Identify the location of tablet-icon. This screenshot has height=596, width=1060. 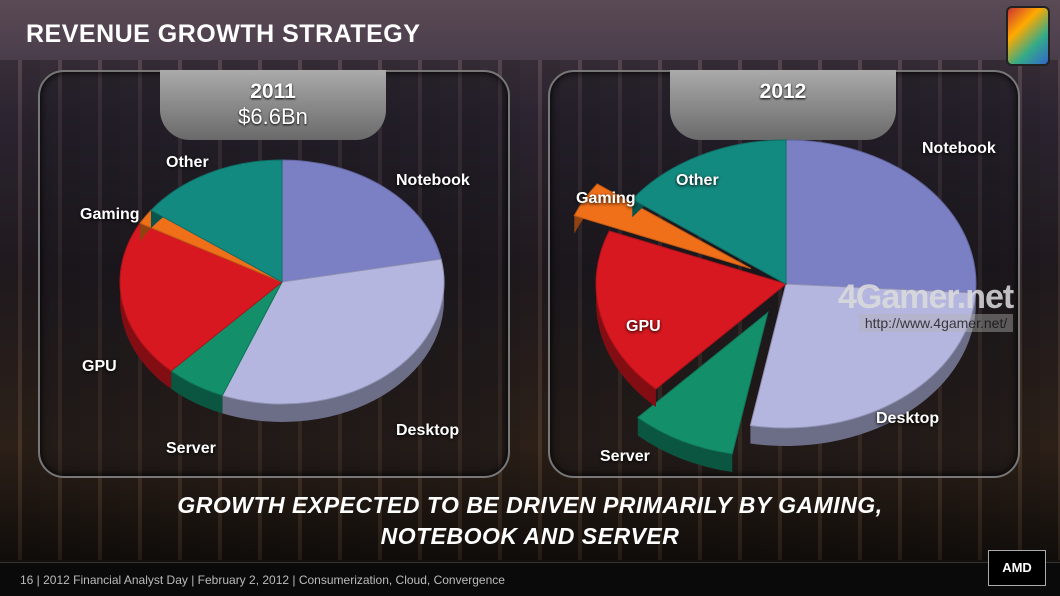
(1028, 36).